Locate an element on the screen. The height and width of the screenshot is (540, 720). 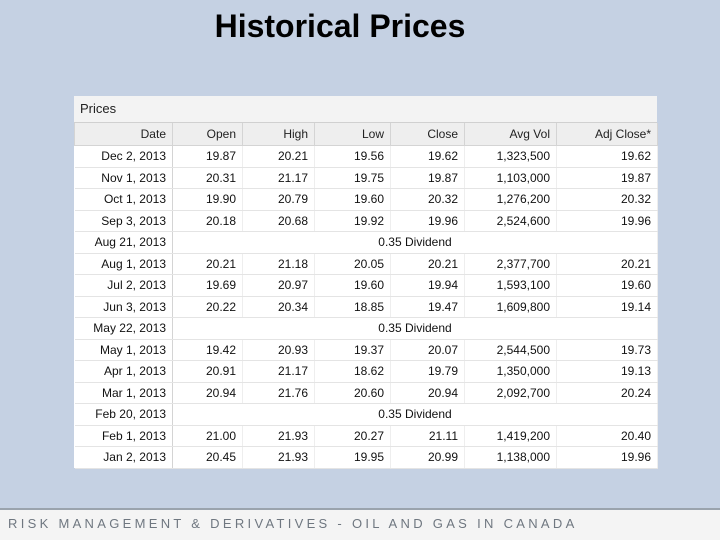
cell-avg-vol: 2,092,700 is located at coordinates (510, 393).